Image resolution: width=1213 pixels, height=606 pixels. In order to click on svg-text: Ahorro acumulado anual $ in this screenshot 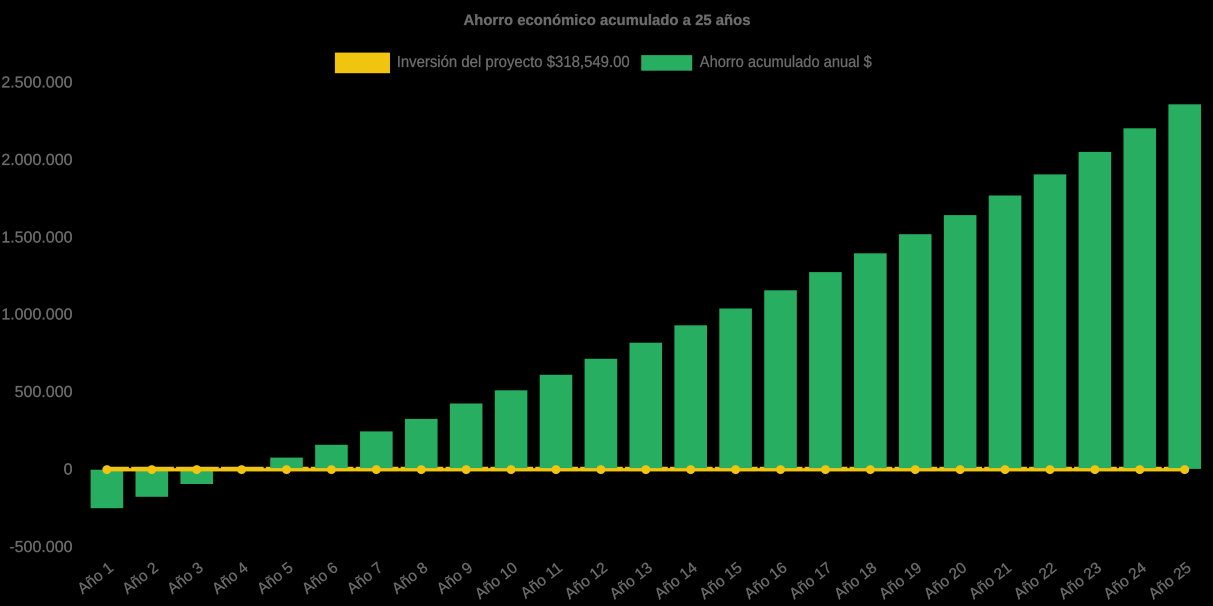, I will do `click(786, 62)`.